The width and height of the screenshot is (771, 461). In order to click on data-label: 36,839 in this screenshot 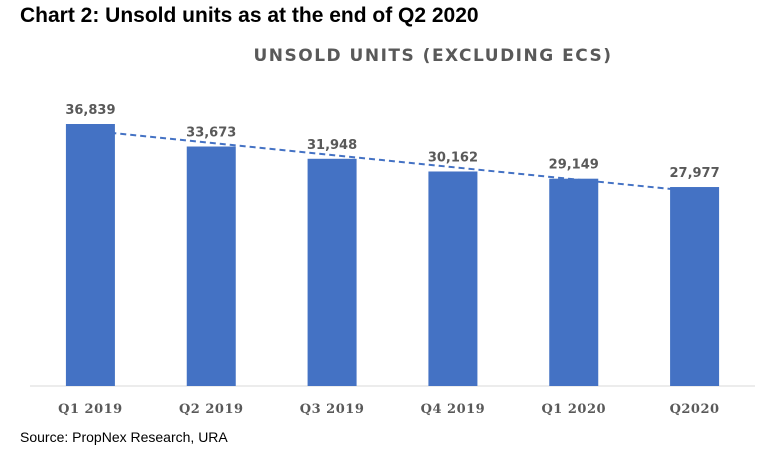, I will do `click(90, 110)`.